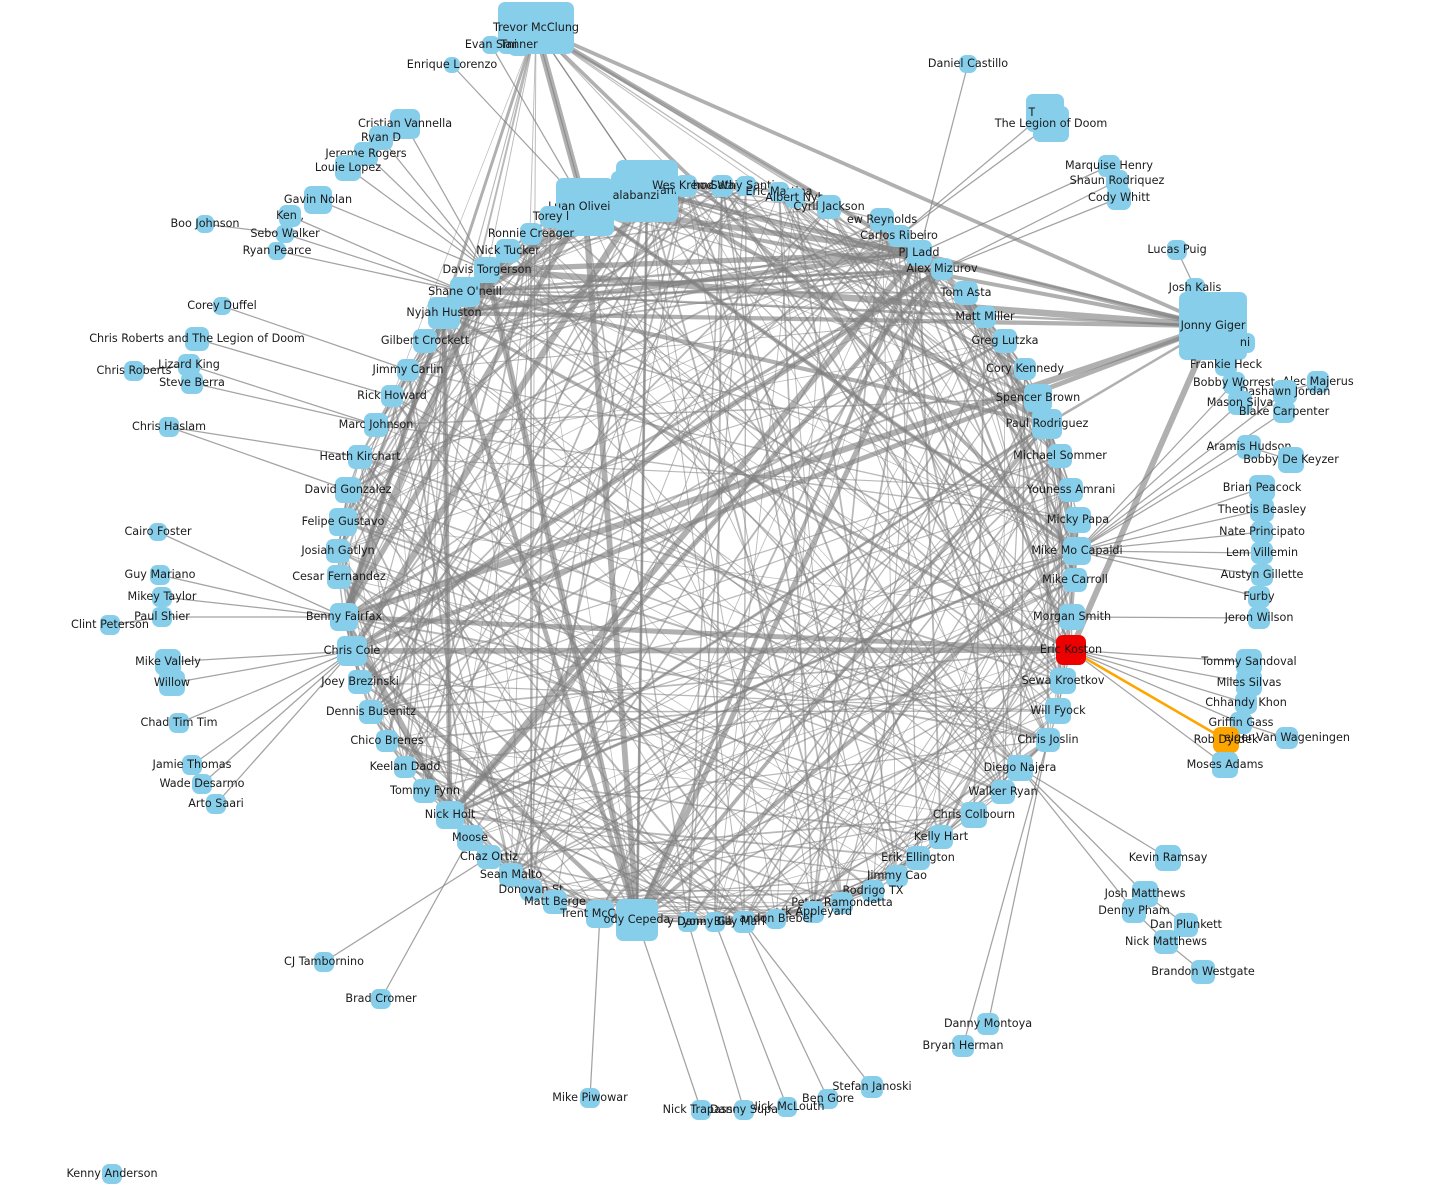  What do you see at coordinates (1318, 382) in the screenshot?
I see `graph-node-alec-majerus` at bounding box center [1318, 382].